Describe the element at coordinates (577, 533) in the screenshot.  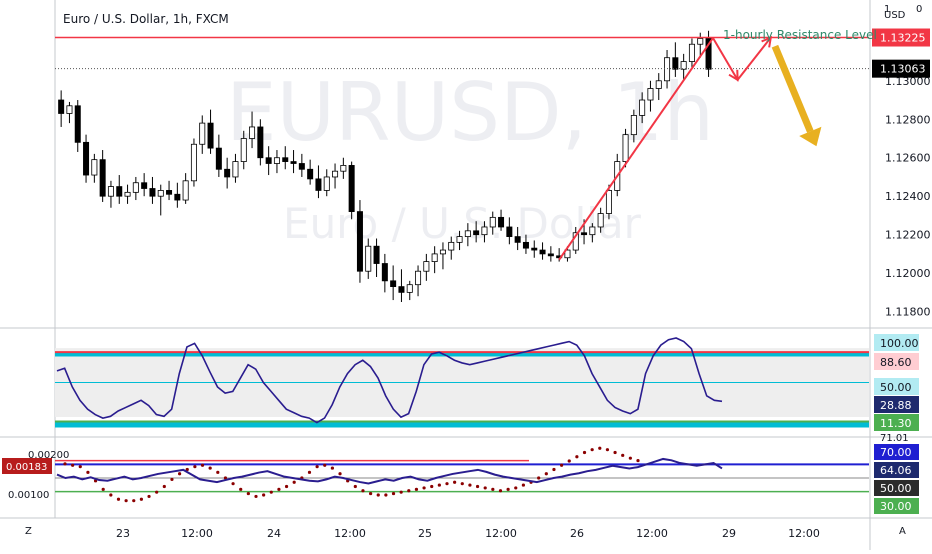
I see `time-tick-label: 26` at that location.